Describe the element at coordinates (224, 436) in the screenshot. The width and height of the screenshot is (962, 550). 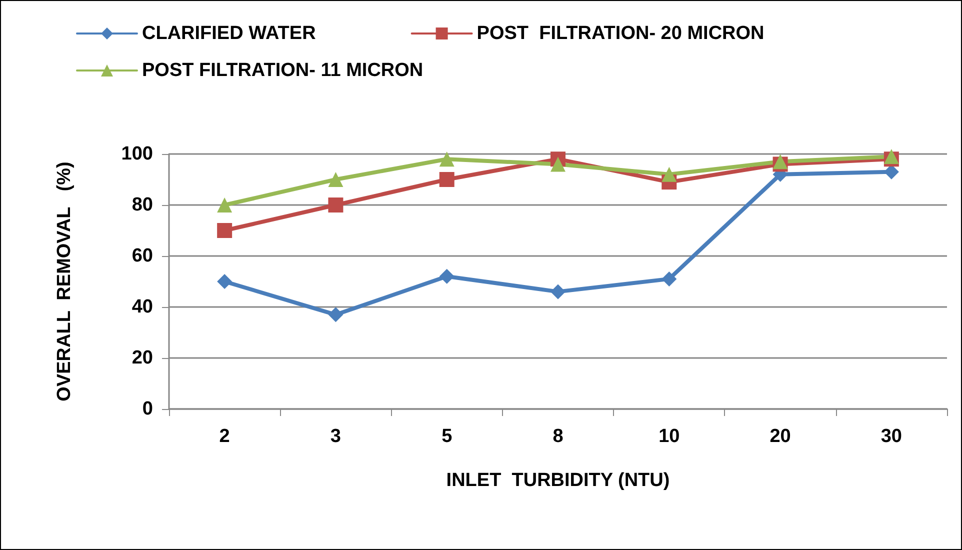
I see `x-tick-label: 2` at that location.